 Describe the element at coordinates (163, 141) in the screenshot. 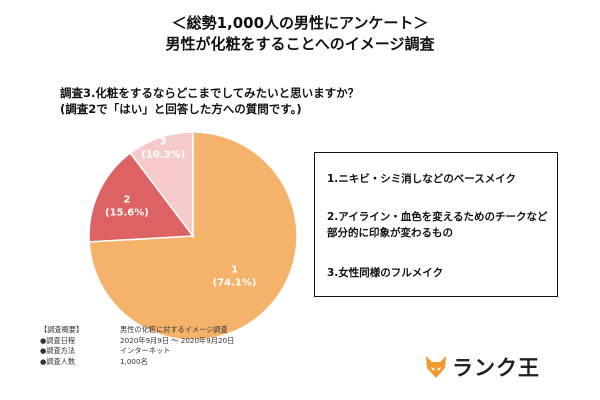

I see `slice-label-3: 3` at that location.